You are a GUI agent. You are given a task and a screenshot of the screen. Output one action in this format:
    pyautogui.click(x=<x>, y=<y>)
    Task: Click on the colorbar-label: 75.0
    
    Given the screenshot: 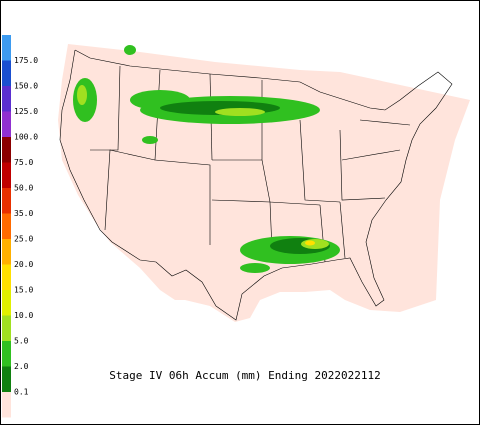 What is the action you would take?
    pyautogui.click(x=23, y=162)
    